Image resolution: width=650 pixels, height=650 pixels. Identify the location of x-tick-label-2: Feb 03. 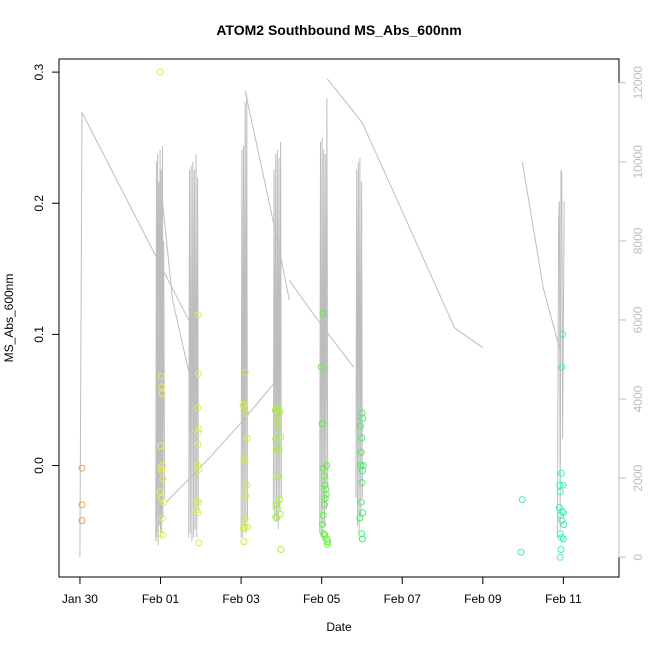
(241, 599).